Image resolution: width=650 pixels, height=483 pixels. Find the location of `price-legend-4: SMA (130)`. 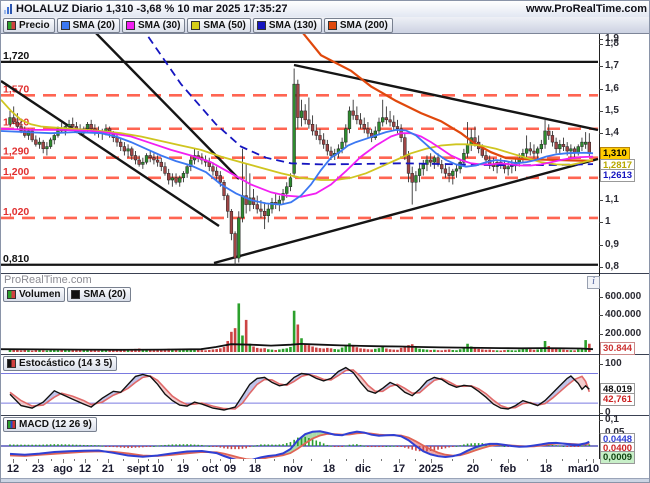

price-legend-4: SMA (130) is located at coordinates (287, 25).